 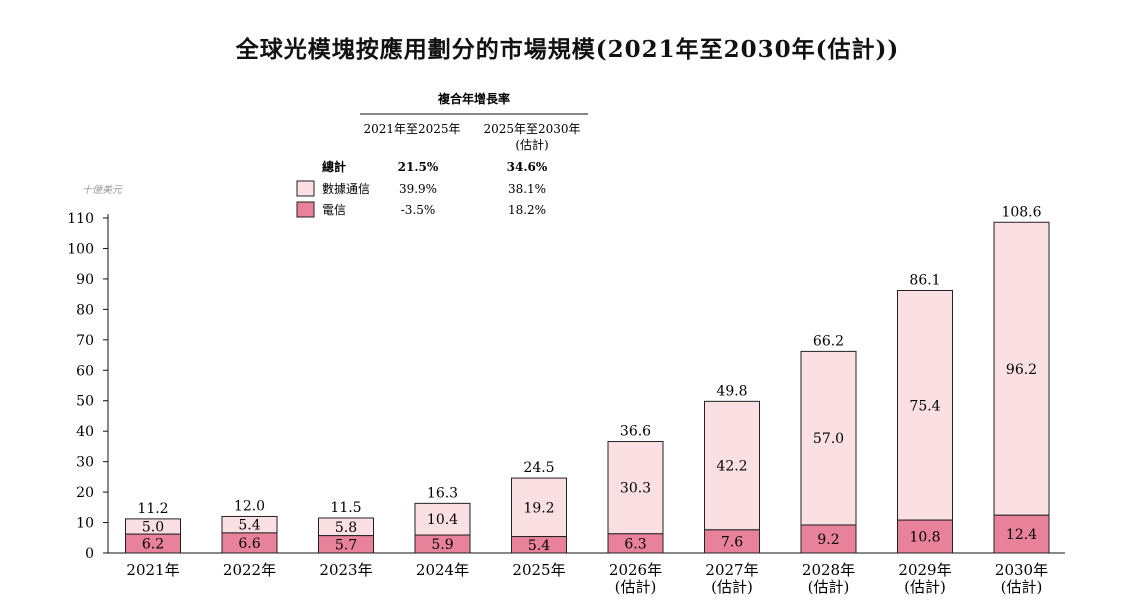 What do you see at coordinates (635, 570) in the screenshot?
I see `x-tick-label: 2026年` at bounding box center [635, 570].